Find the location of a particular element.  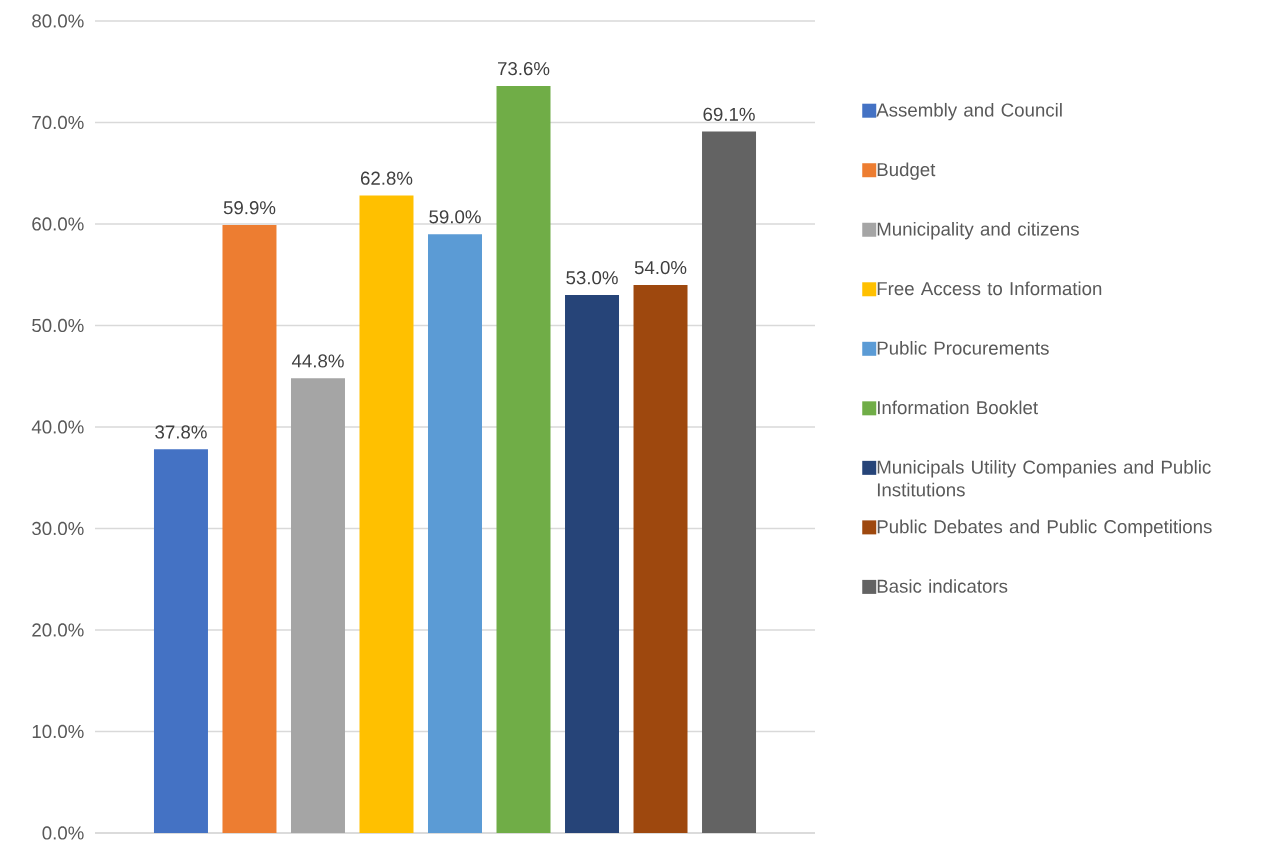

y-tick-label: 60.0% is located at coordinates (58, 224).